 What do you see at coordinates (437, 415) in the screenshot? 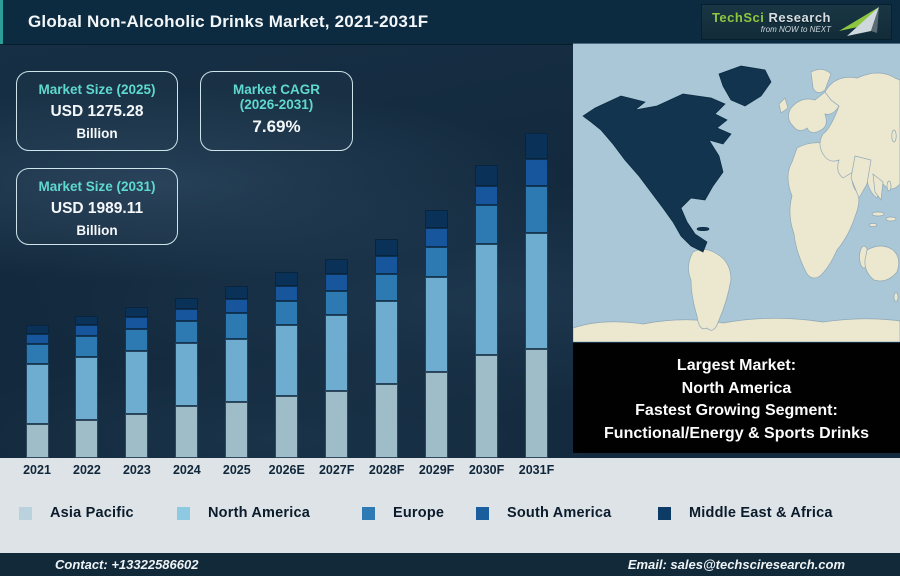
I see `bar-2029F-segment-asia-pacific` at bounding box center [437, 415].